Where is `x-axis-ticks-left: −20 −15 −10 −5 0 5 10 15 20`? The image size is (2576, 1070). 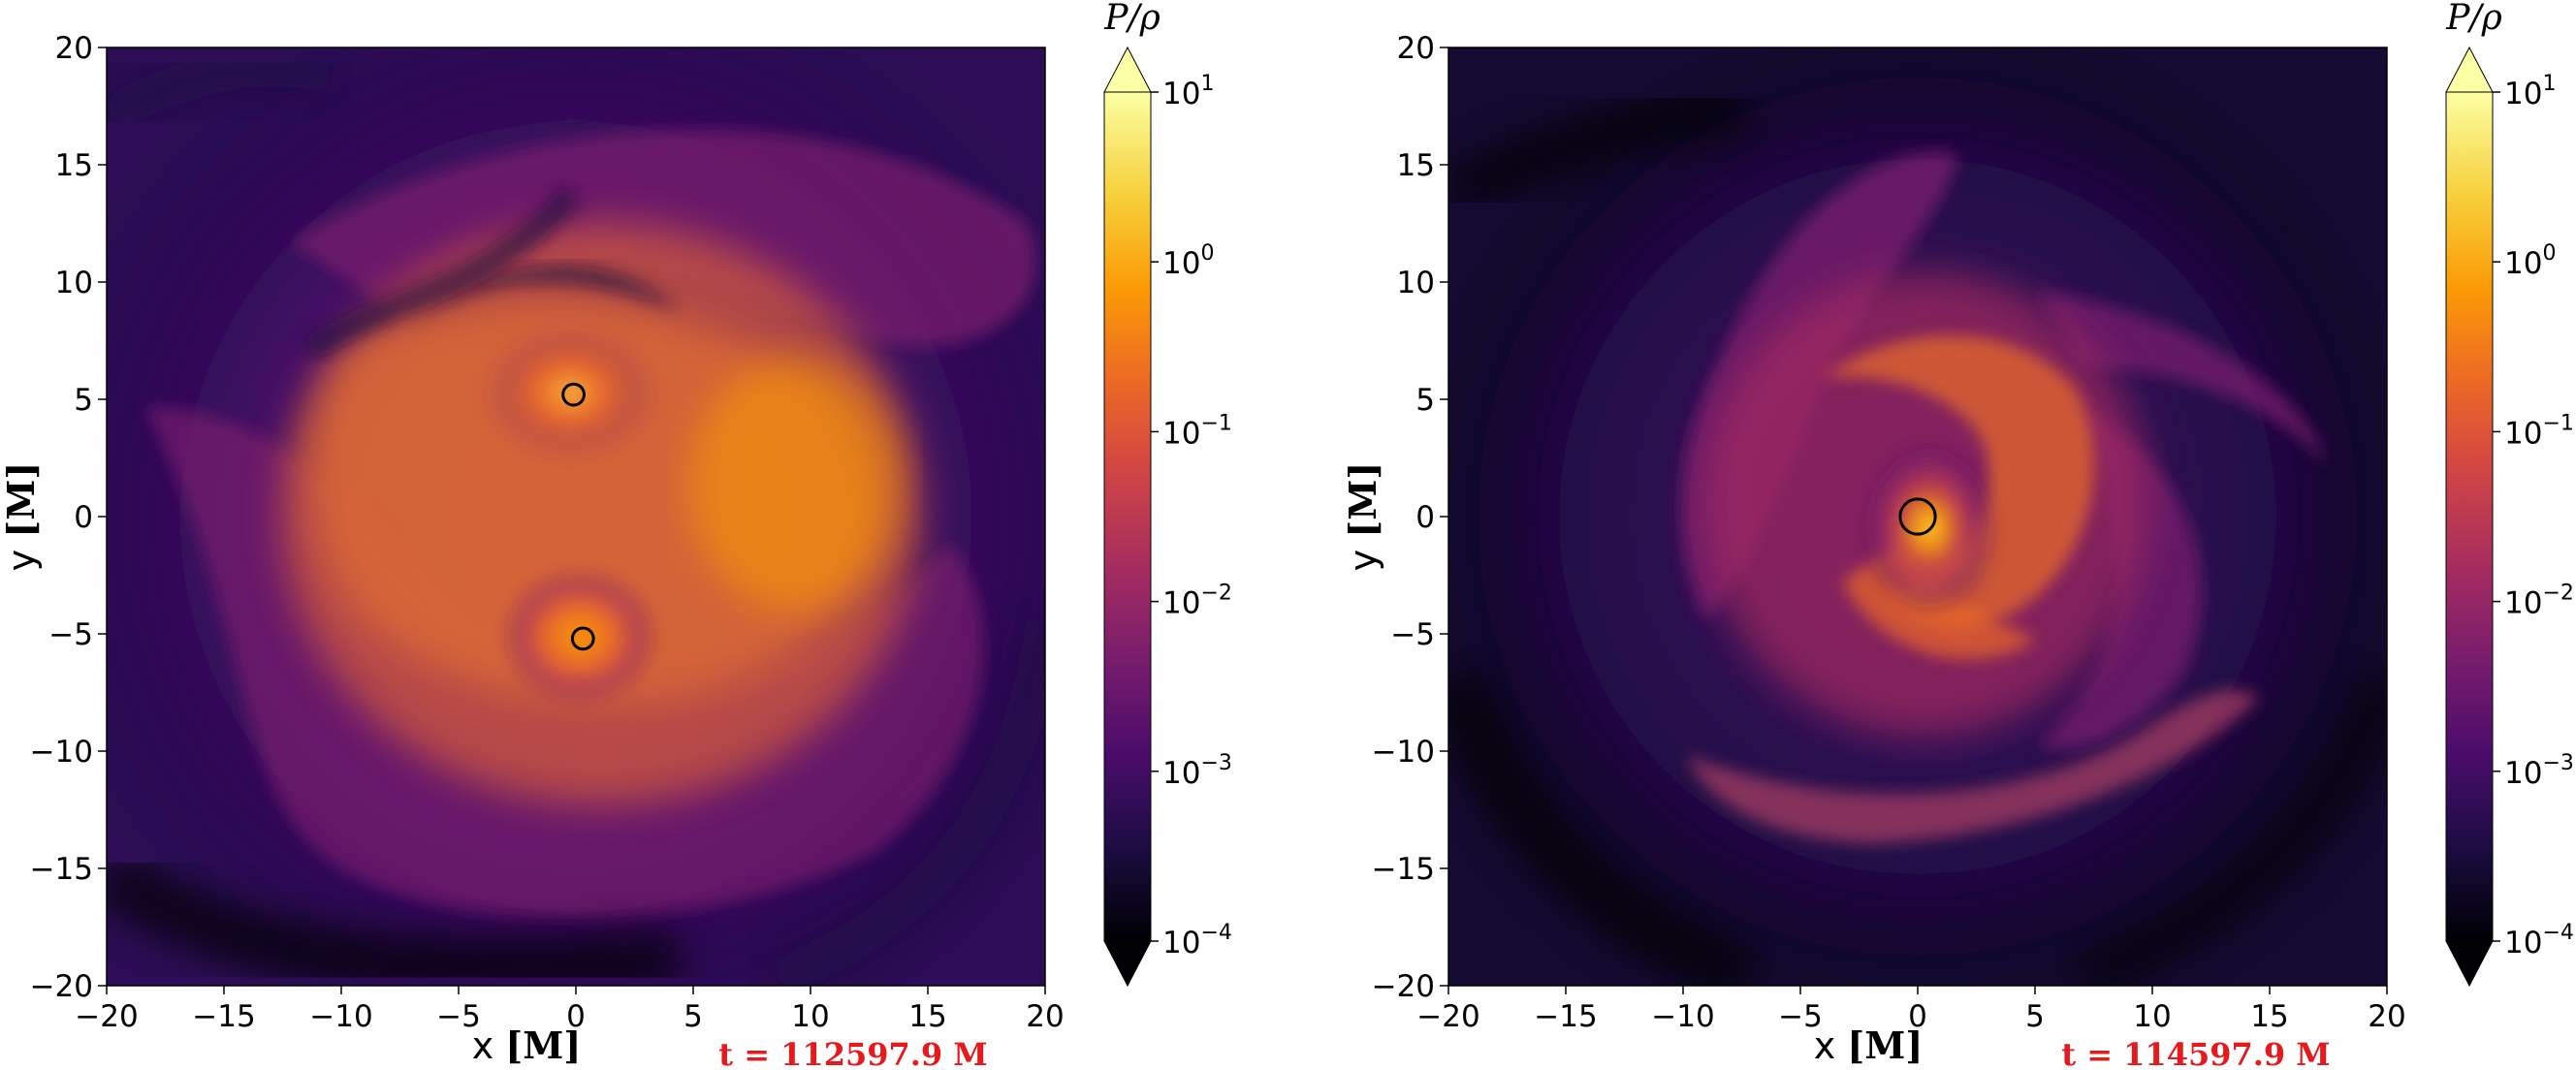 x-axis-ticks-left: −20 −15 −10 −5 0 5 10 15 20 is located at coordinates (570, 1010).